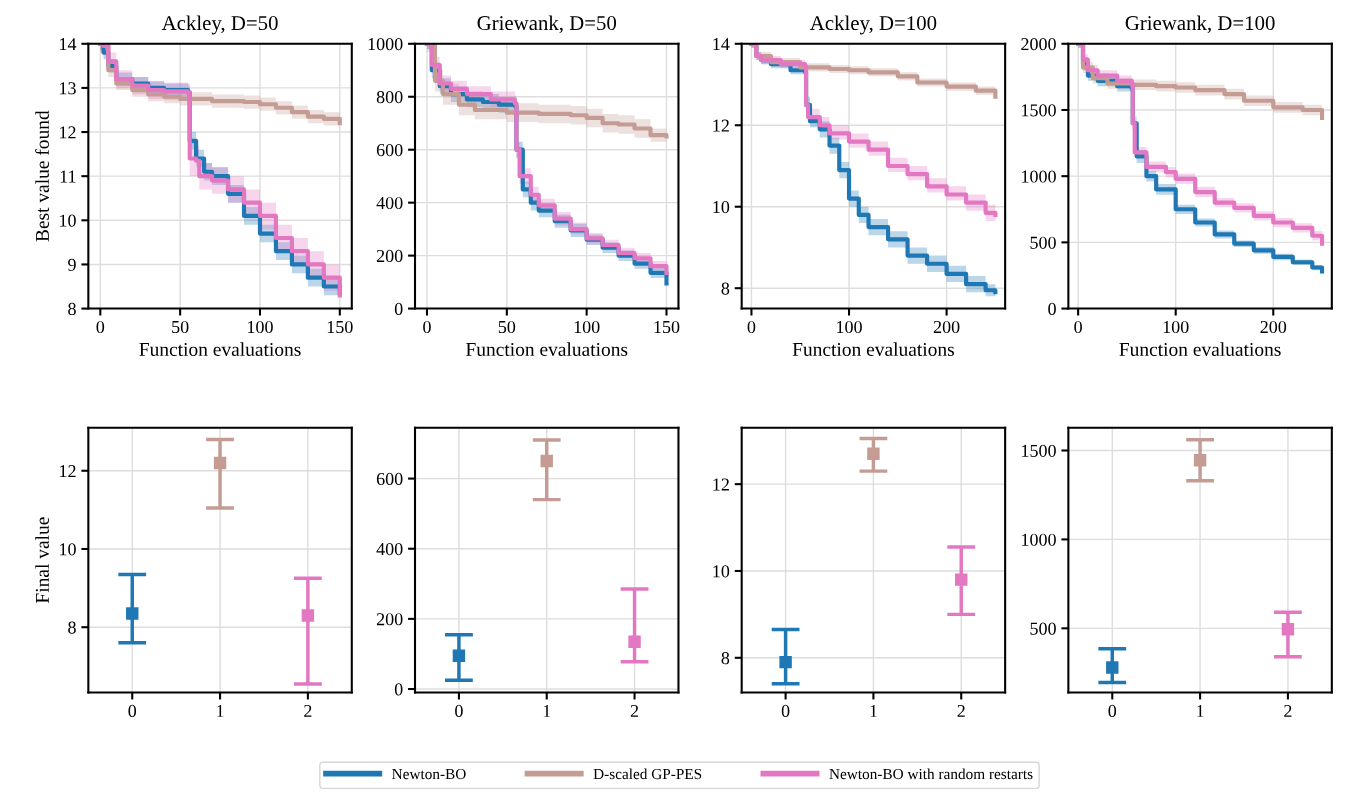  Describe the element at coordinates (1200, 24) in the screenshot. I see `chart-title: Griewank, D=100` at that location.